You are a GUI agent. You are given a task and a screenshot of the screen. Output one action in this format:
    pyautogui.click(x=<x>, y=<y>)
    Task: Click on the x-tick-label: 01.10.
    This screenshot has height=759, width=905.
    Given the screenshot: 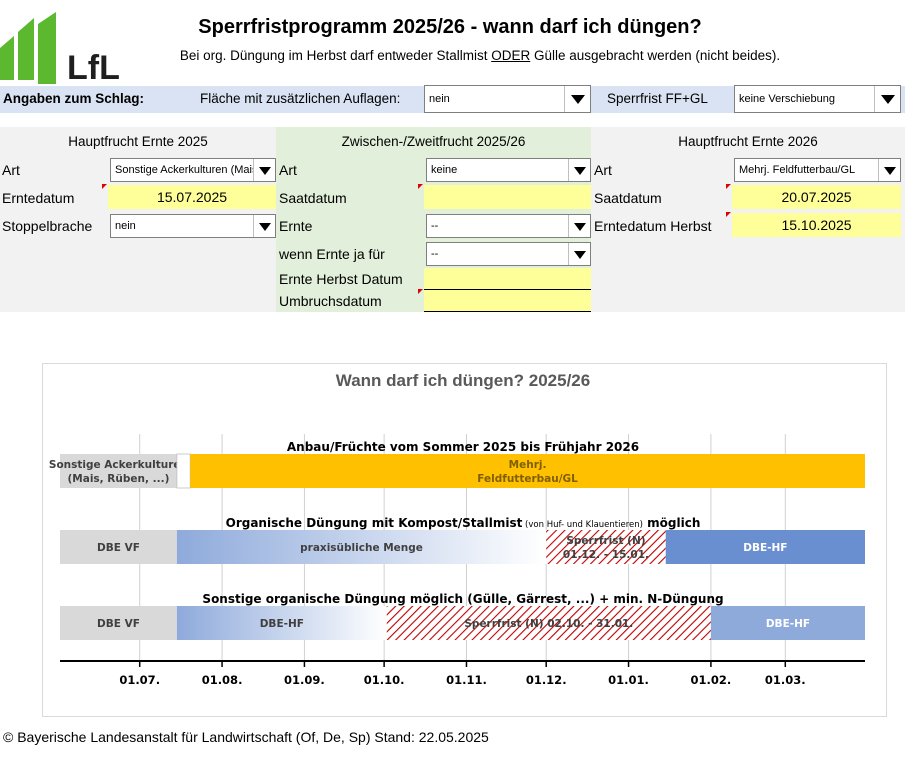 What is the action you would take?
    pyautogui.click(x=384, y=680)
    